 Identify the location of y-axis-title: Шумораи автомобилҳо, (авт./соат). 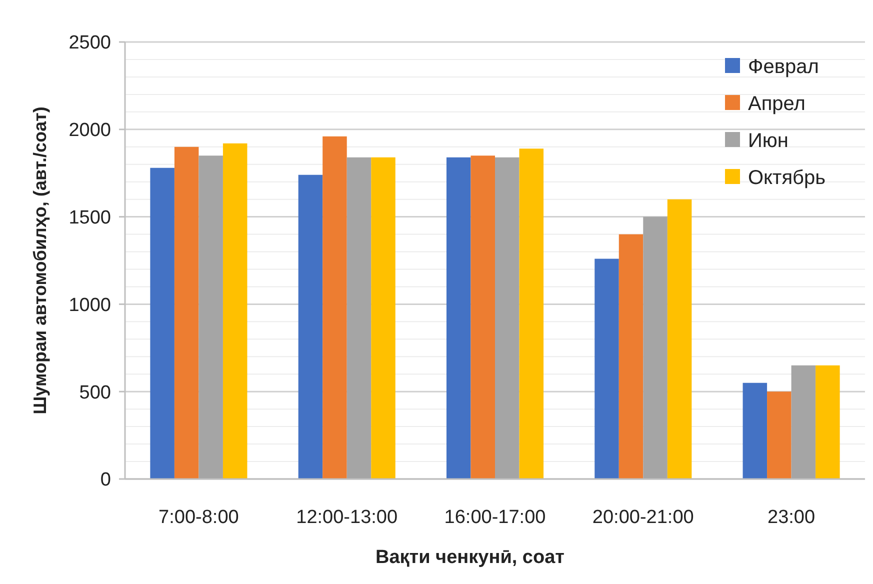
(40, 260).